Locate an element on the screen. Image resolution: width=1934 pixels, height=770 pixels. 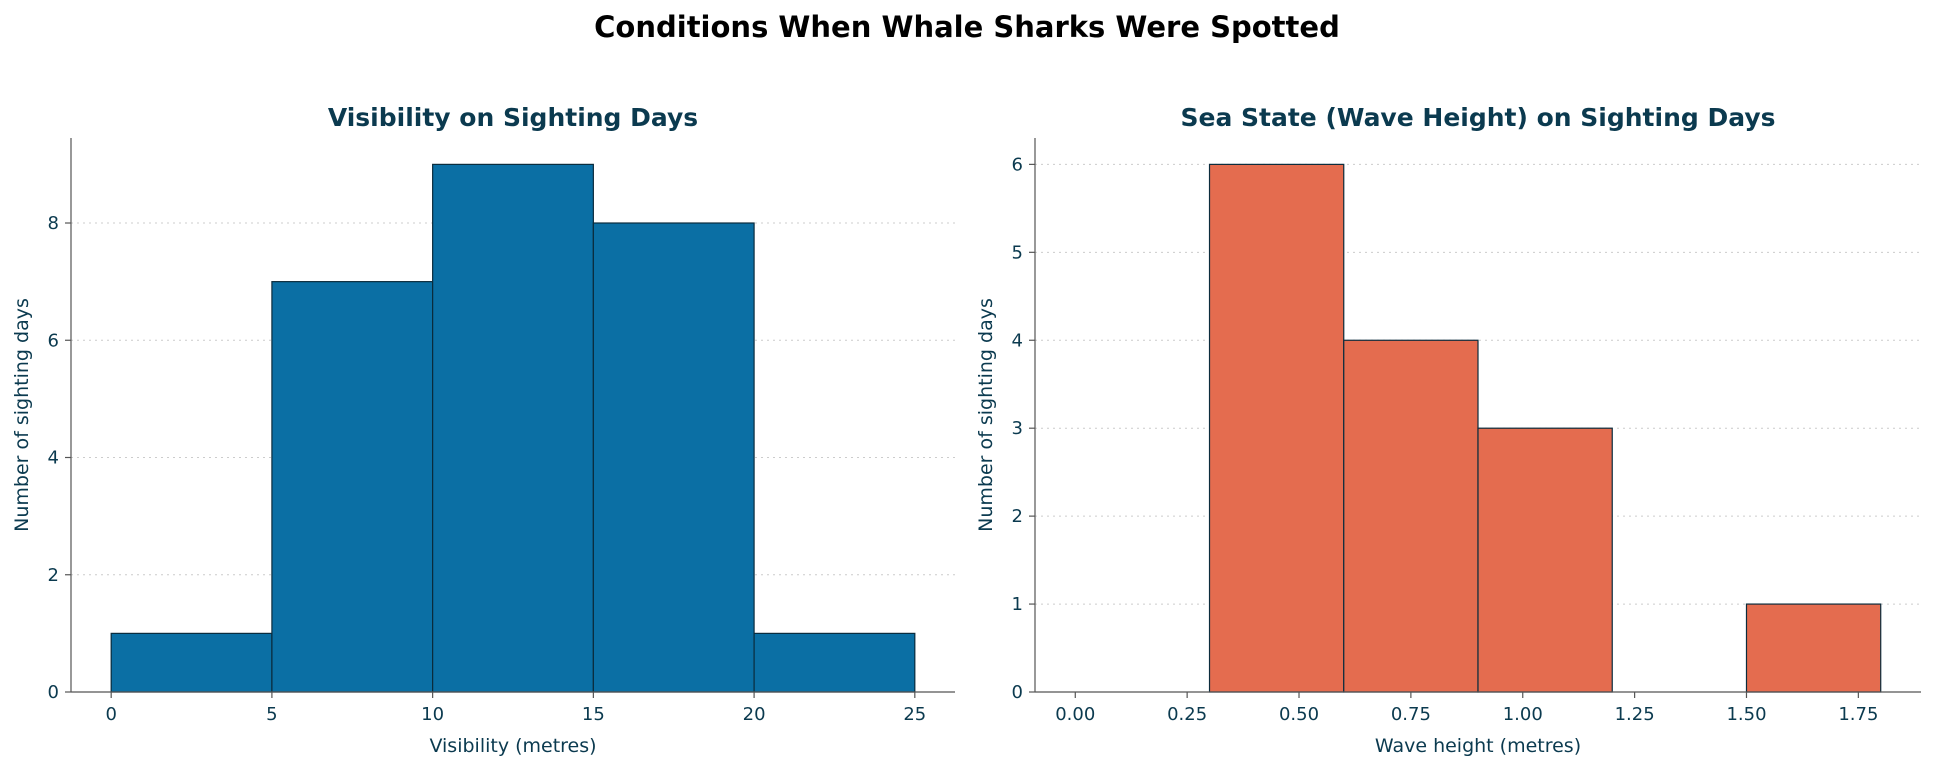
x-axis-label: Wave height (metres) is located at coordinates (1478, 746).